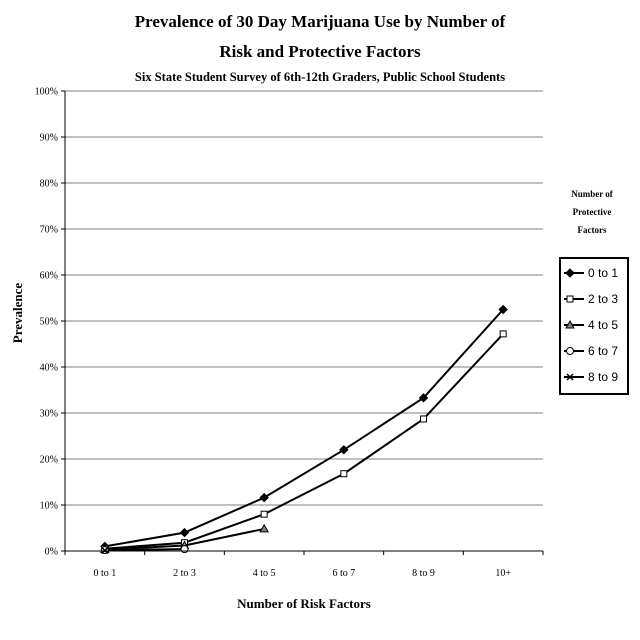  What do you see at coordinates (603, 351) in the screenshot?
I see `legend-label: 6 to 7` at bounding box center [603, 351].